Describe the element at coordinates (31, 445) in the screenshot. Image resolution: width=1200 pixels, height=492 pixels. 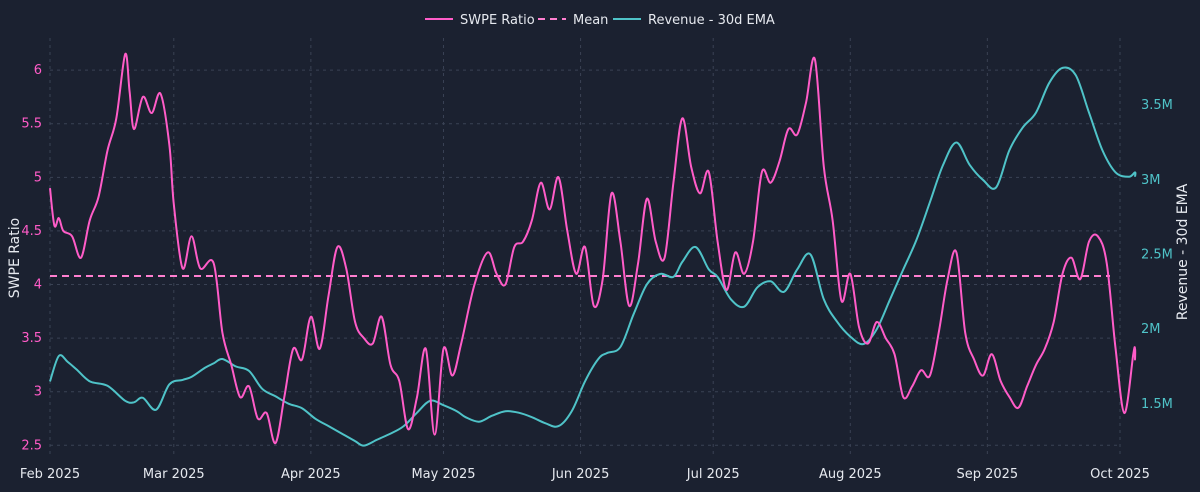
I see `left-tick-label: 2.5` at that location.